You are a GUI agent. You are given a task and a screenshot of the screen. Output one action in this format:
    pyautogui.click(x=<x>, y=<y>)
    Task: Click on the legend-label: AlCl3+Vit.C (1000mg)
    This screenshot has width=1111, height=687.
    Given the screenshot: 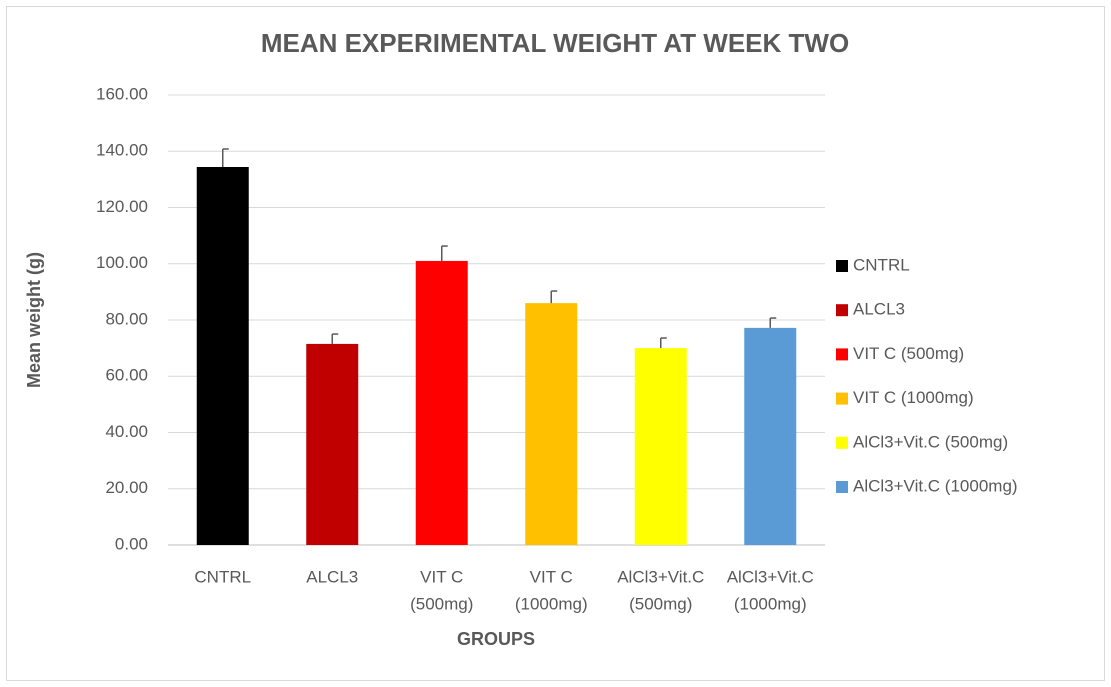 What is the action you would take?
    pyautogui.click(x=935, y=485)
    